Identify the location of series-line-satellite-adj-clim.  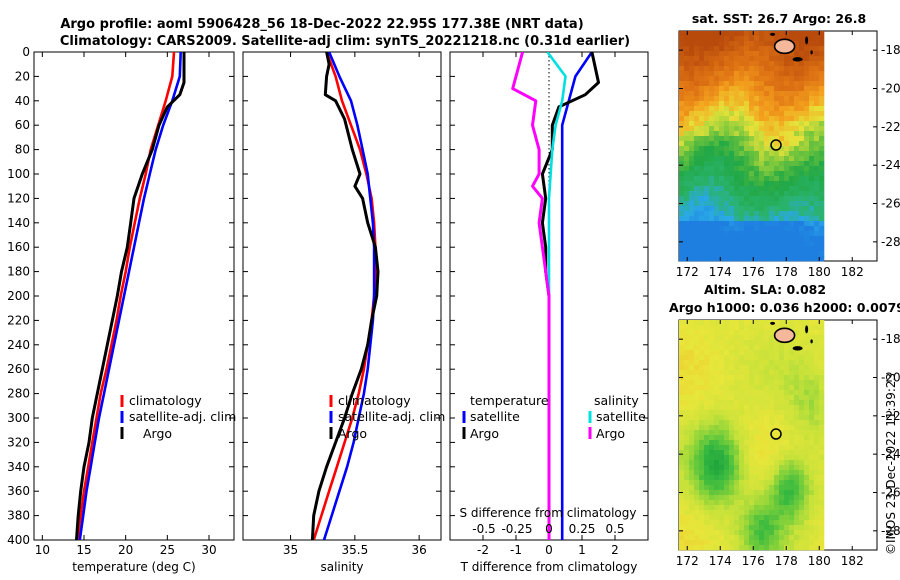
(349, 296).